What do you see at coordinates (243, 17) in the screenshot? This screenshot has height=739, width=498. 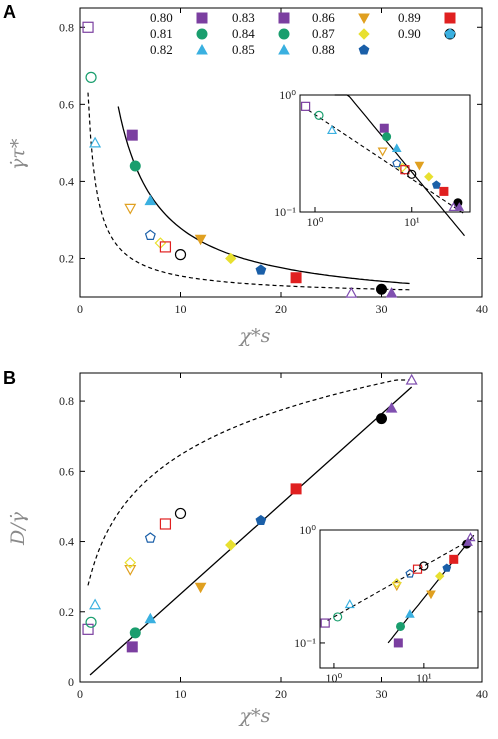 I see `legend-label: 0.83` at bounding box center [243, 17].